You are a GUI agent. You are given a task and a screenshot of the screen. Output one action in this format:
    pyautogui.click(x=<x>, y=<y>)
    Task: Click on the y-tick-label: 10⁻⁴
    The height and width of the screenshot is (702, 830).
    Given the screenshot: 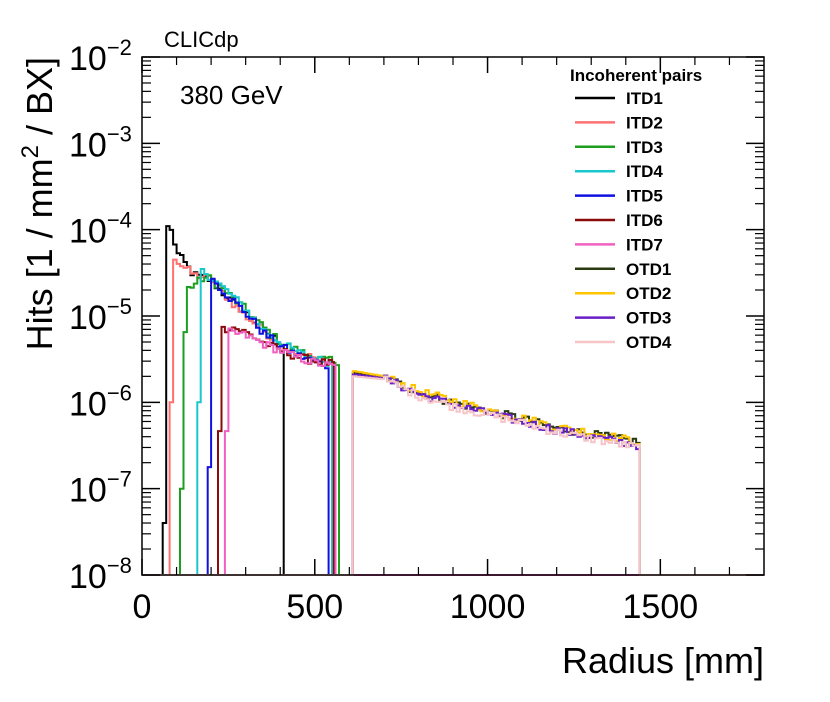 What is the action you would take?
    pyautogui.click(x=100, y=229)
    